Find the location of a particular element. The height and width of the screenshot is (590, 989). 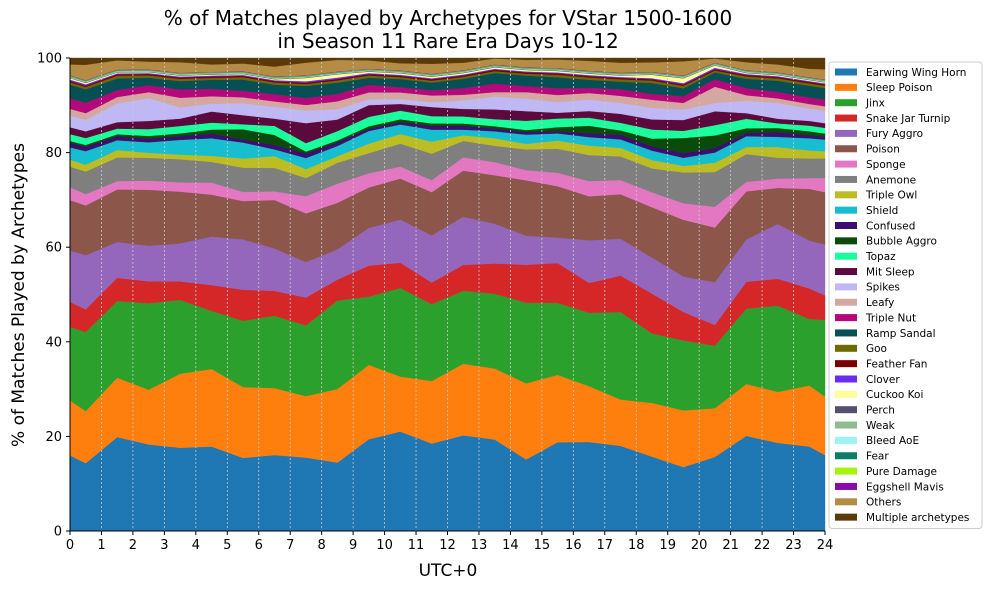

legend-label-1: Sleep Poison is located at coordinates (899, 88).